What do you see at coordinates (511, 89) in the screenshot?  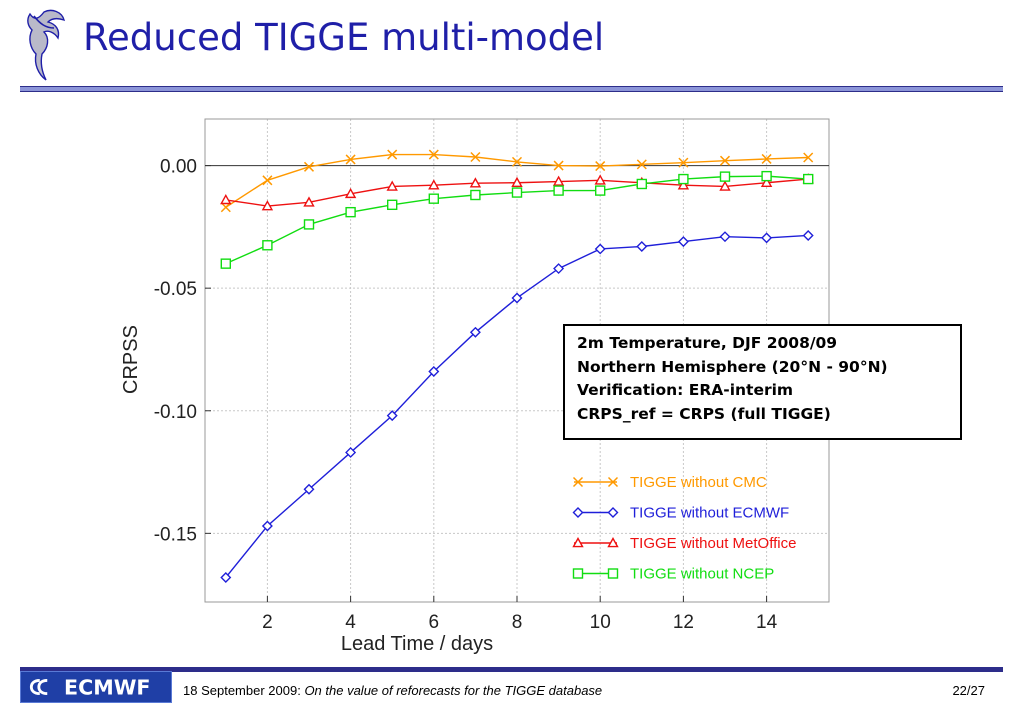 I see `title-divider` at bounding box center [511, 89].